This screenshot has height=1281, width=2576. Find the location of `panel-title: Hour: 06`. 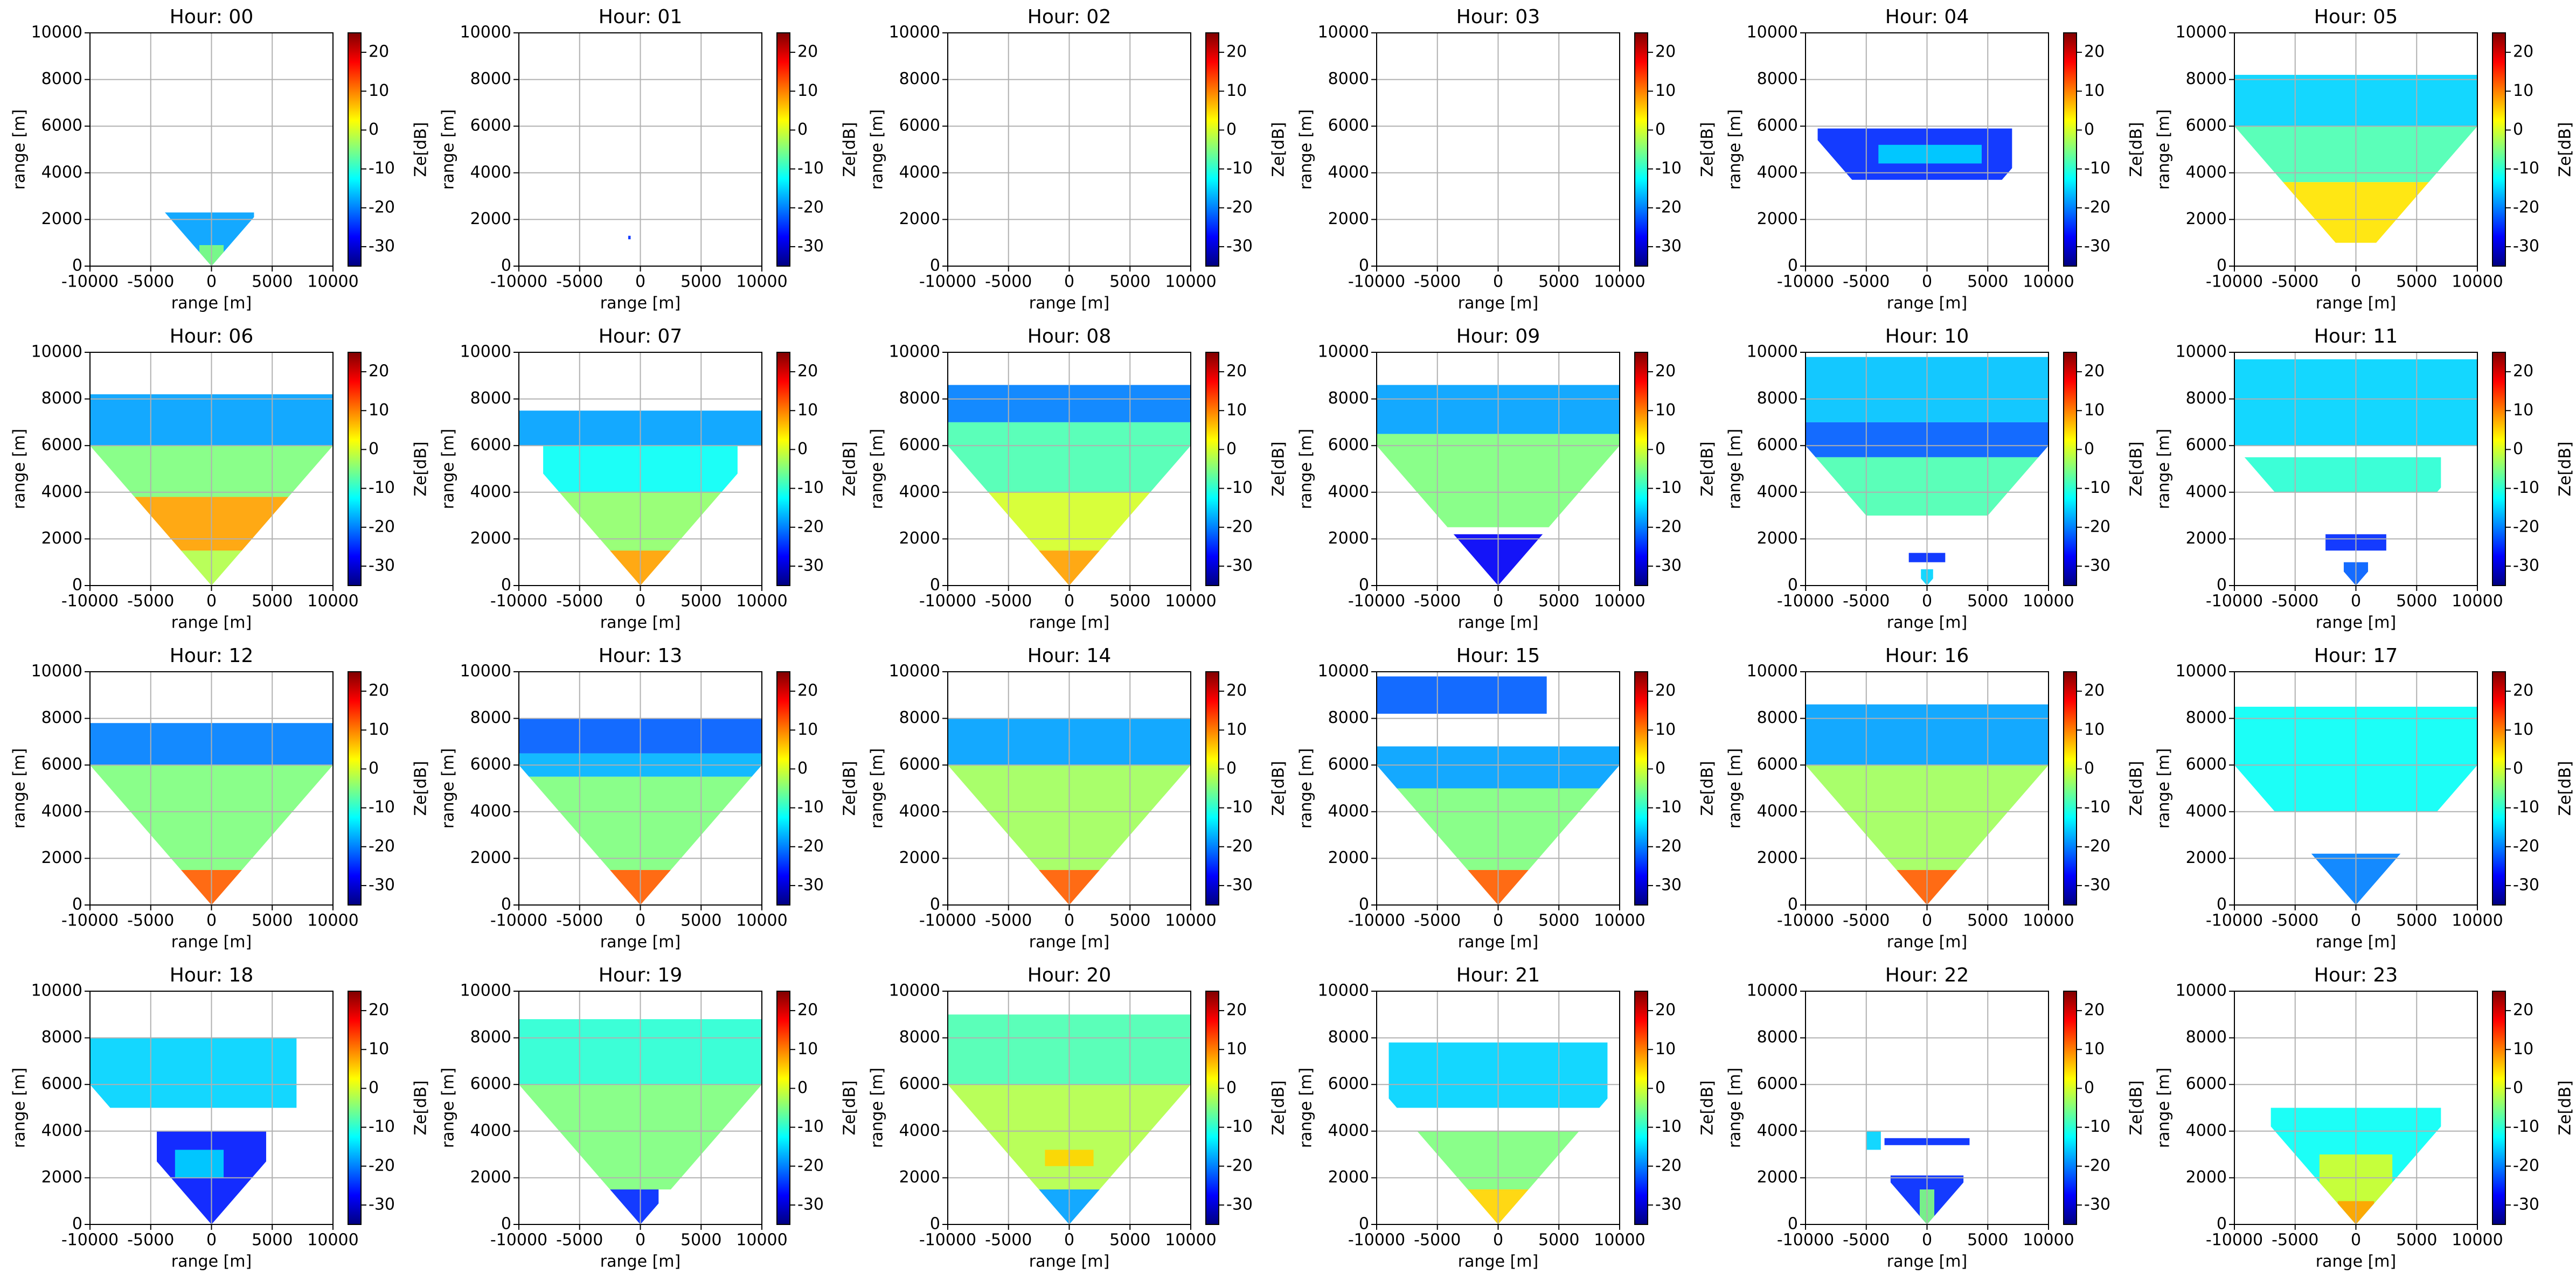

panel-title: Hour: 06 is located at coordinates (212, 336).